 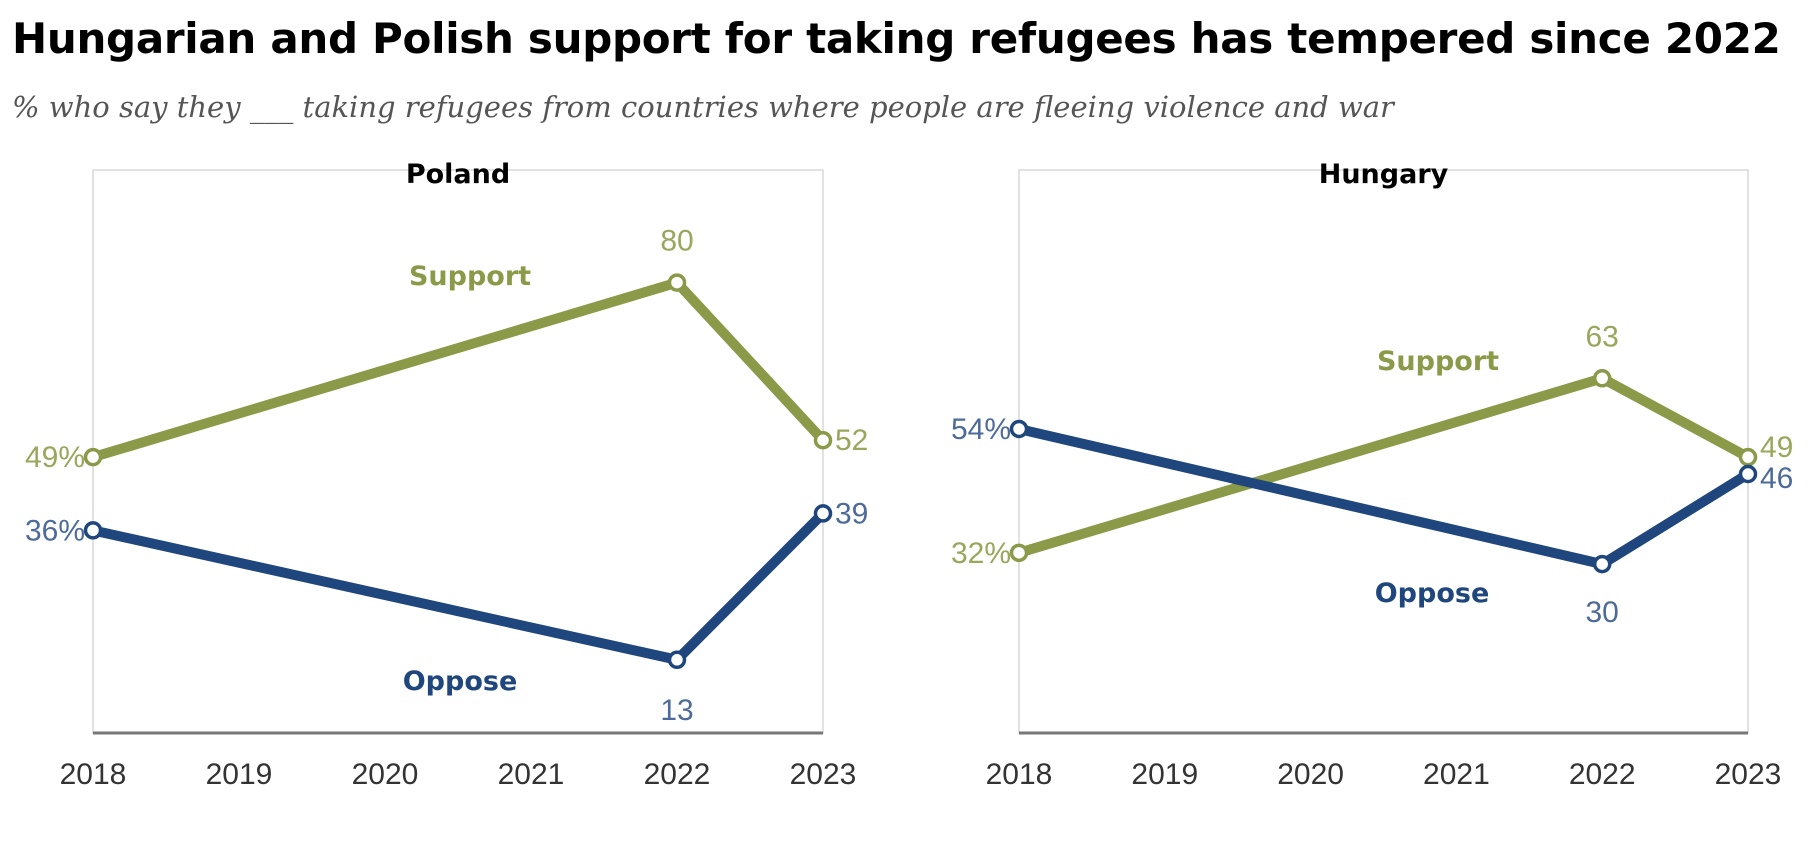 What do you see at coordinates (1383, 496) in the screenshot?
I see `hungary-oppose-line` at bounding box center [1383, 496].